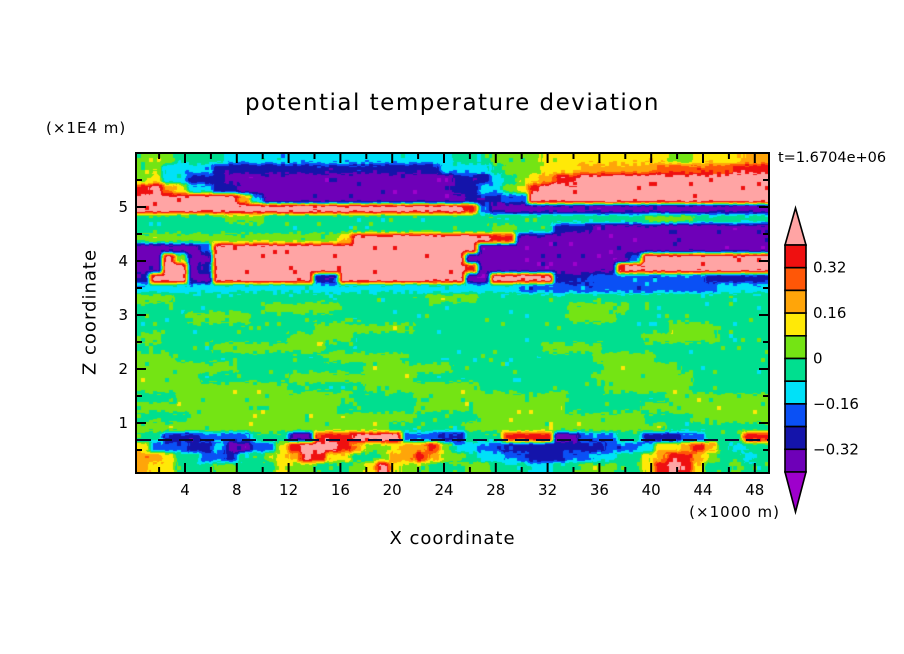 The height and width of the screenshot is (654, 904). What do you see at coordinates (734, 512) in the screenshot?
I see `x-axis-unit-label: (×1000 m)` at bounding box center [734, 512].